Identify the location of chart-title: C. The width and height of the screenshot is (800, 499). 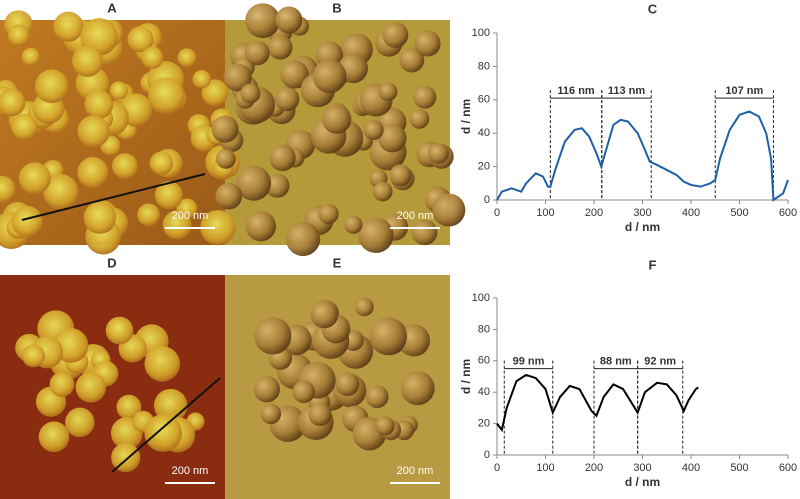
(653, 8).